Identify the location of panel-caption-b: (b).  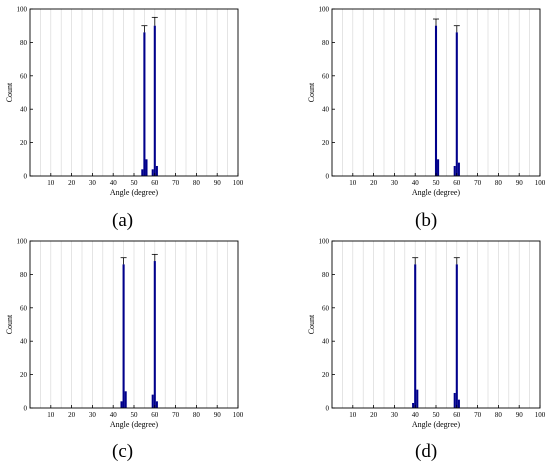
(426, 220).